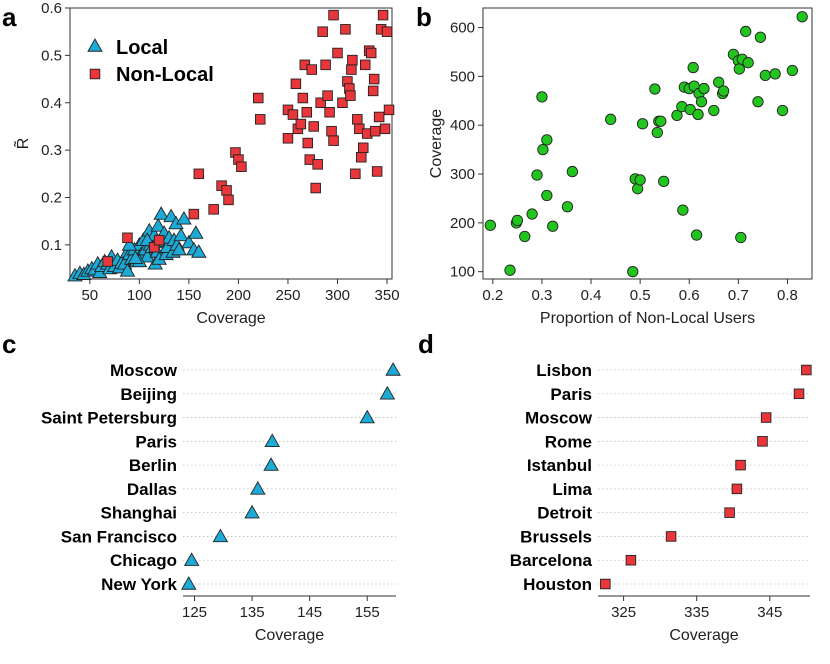 The height and width of the screenshot is (664, 830). Describe the element at coordinates (568, 441) in the screenshot. I see `panel-d-city-label: Rome` at that location.